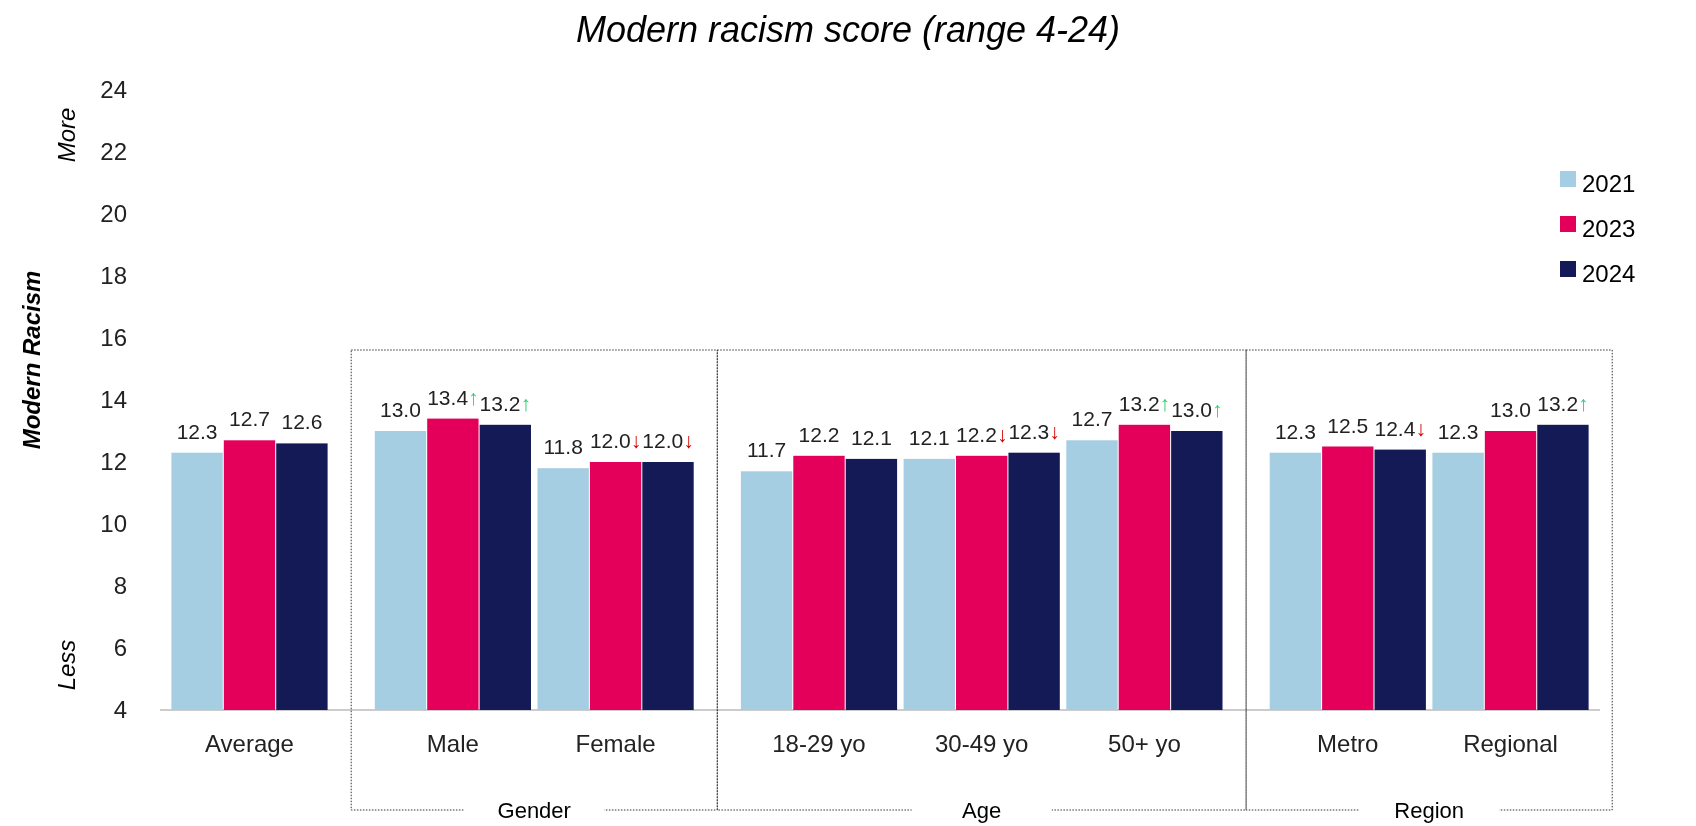 This screenshot has height=826, width=1696. Describe the element at coordinates (1197, 409) in the screenshot. I see `data-label: 13.0↑` at that location.